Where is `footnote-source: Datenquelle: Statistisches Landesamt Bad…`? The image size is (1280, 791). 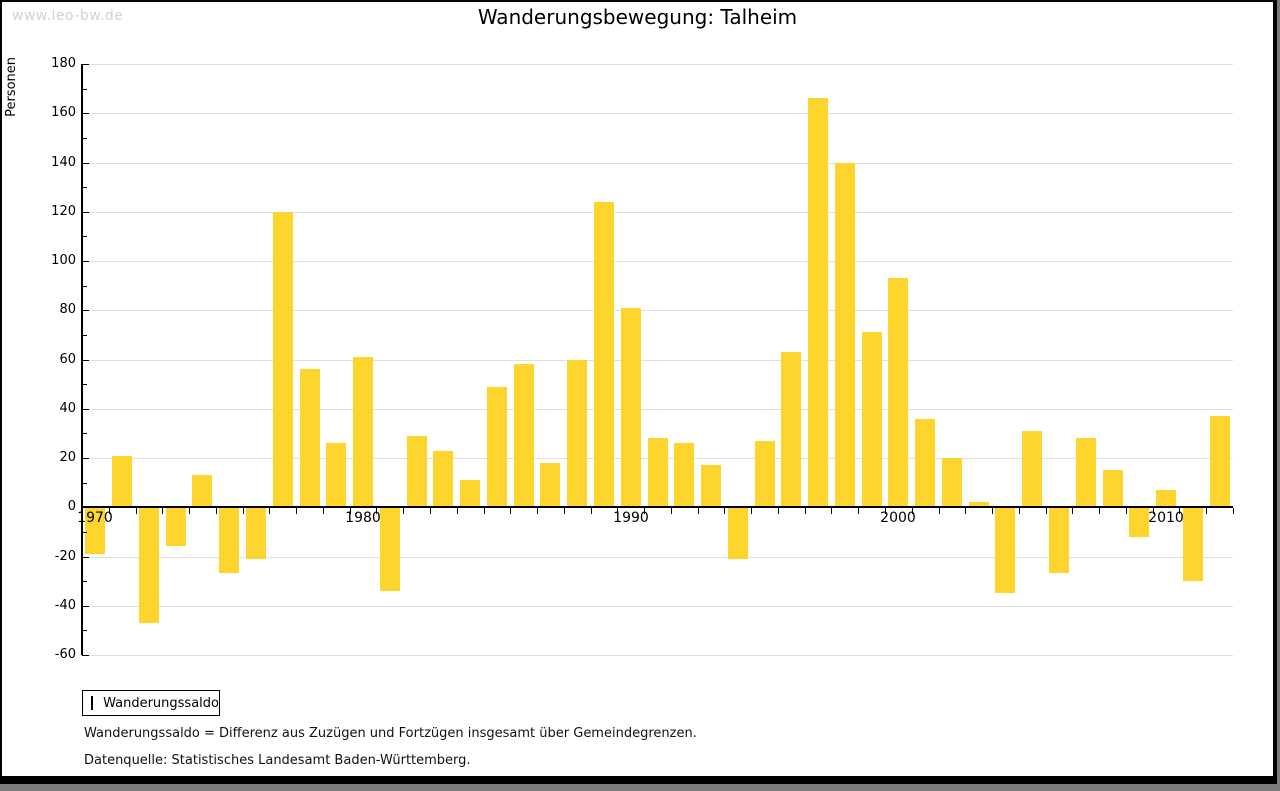
footnote-source: Datenquelle: Statistisches Landesamt Bad… is located at coordinates (277, 760).